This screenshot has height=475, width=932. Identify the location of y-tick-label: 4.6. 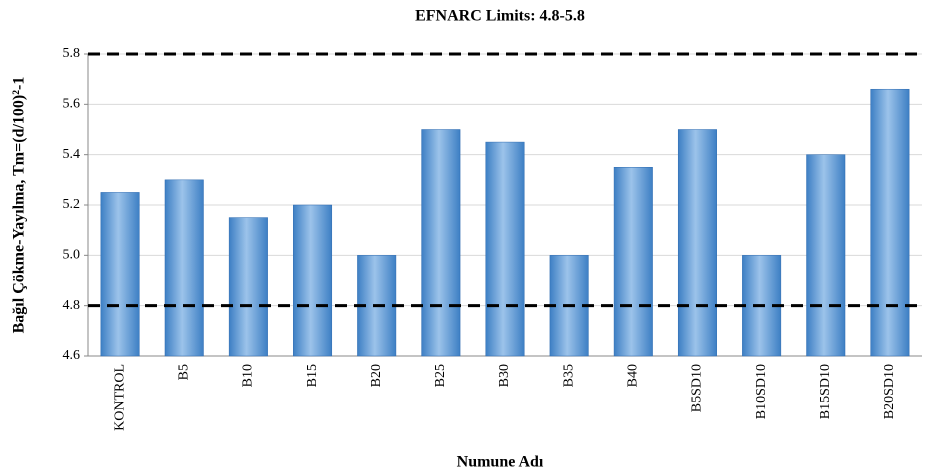
(72, 355).